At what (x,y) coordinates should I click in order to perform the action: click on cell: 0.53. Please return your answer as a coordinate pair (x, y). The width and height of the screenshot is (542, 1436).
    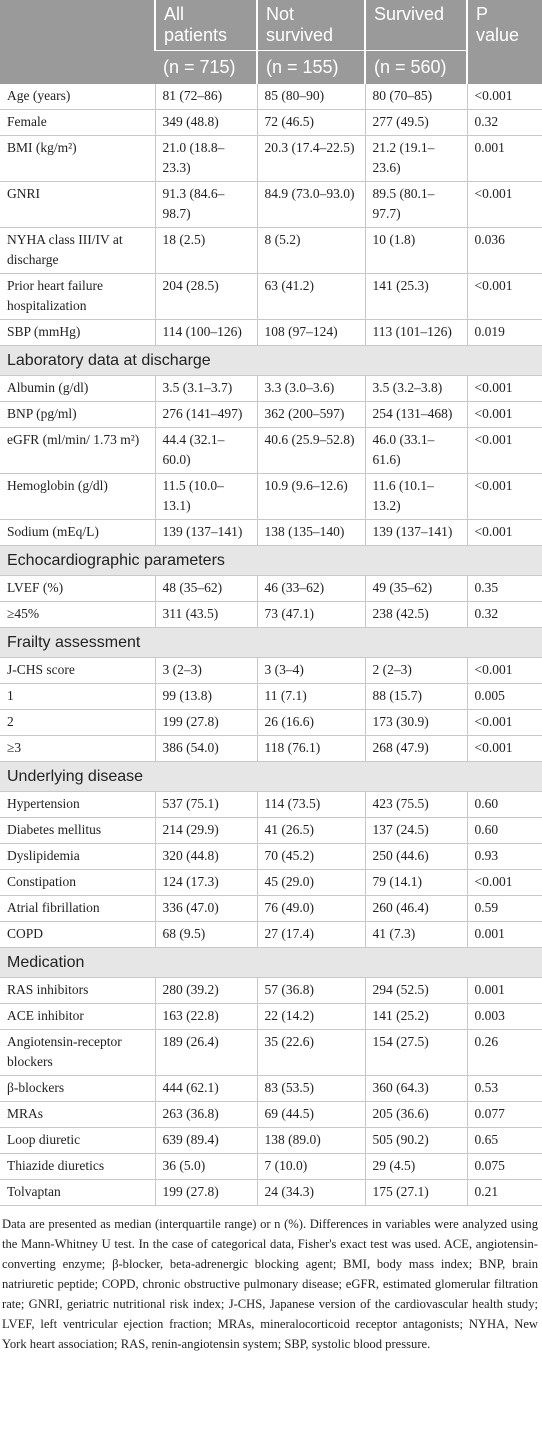
    Looking at the image, I should click on (504, 1088).